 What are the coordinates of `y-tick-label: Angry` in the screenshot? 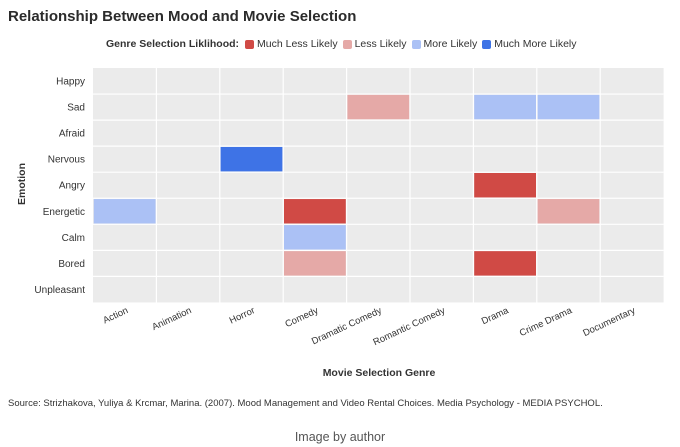 It's located at (72, 186).